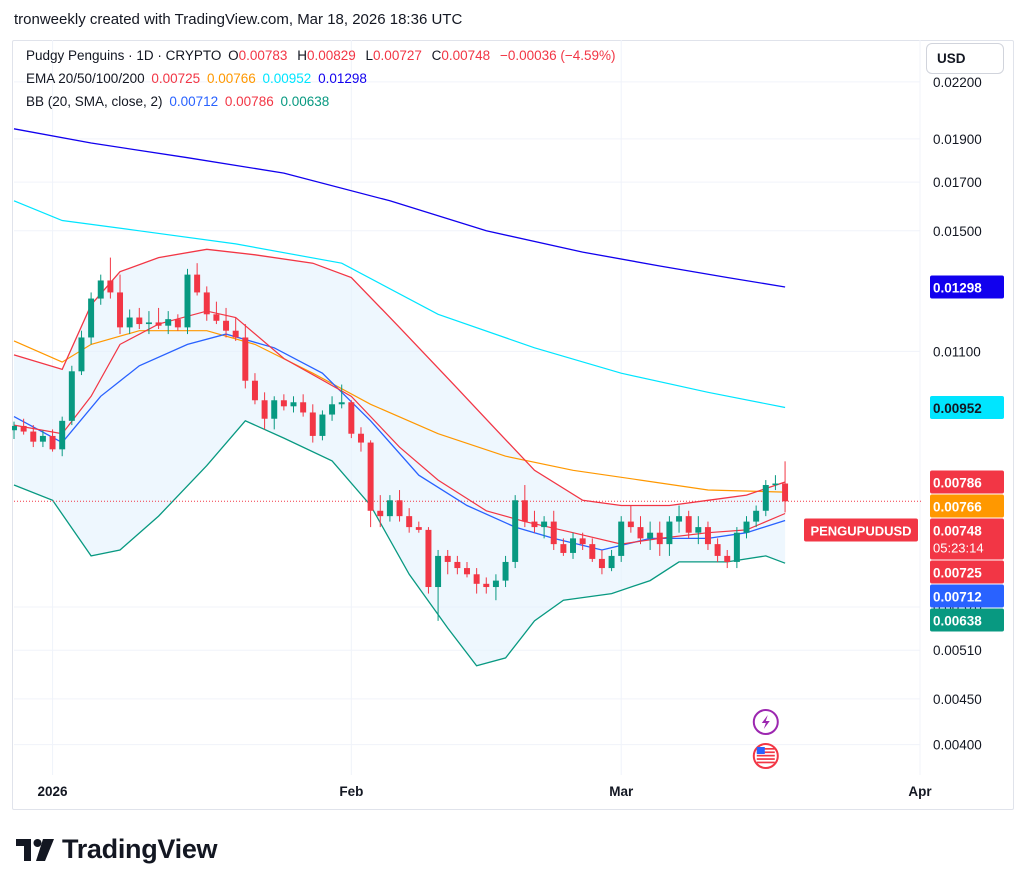  What do you see at coordinates (957, 182) in the screenshot?
I see `y-tick-label: 0.01700` at bounding box center [957, 182].